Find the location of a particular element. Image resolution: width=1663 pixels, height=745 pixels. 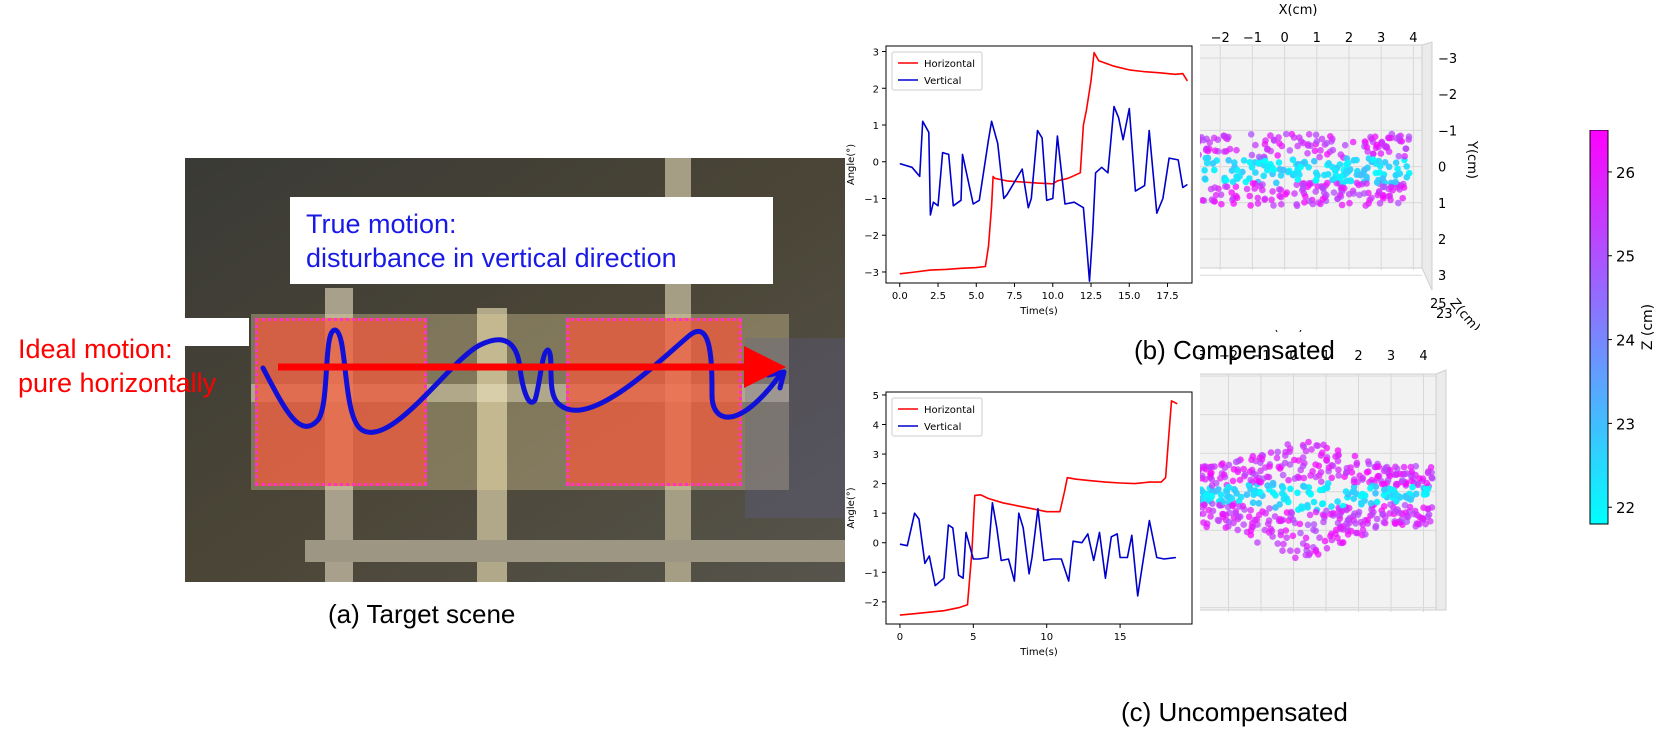

x-tick-label: 0.0 is located at coordinates (900, 296).